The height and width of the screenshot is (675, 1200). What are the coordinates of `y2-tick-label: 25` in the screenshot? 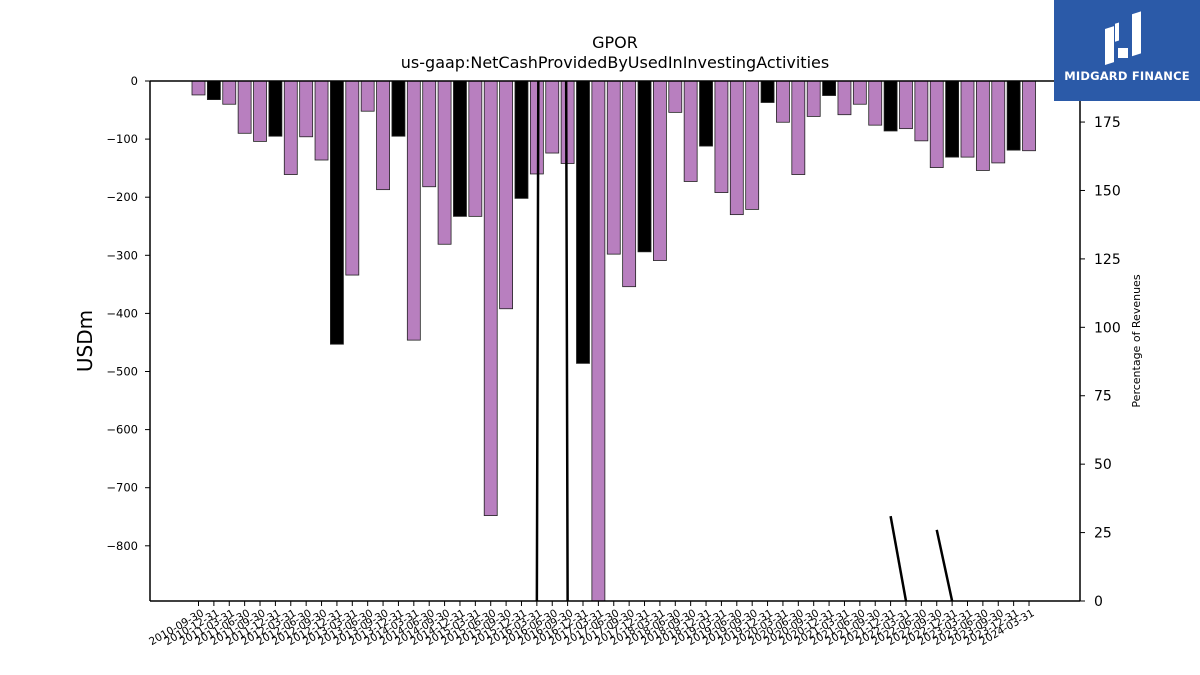 It's located at (1103, 534).